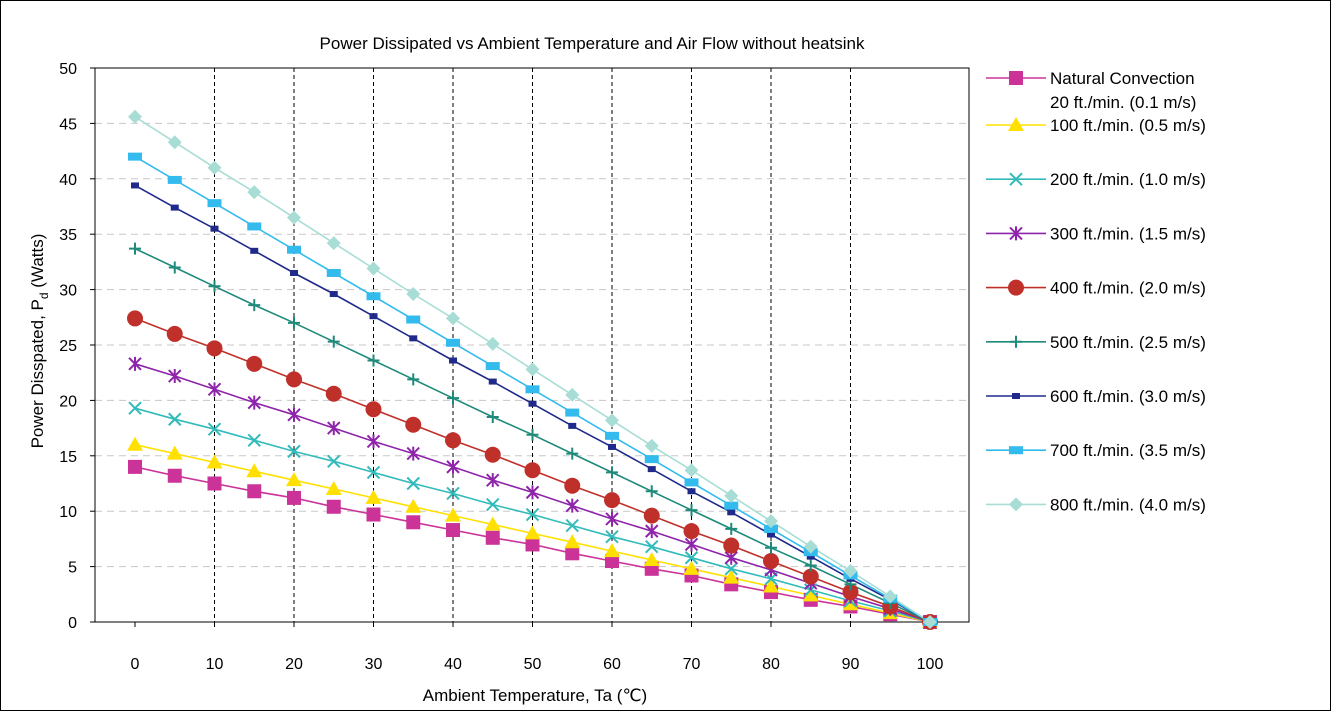  What do you see at coordinates (612, 664) in the screenshot?
I see `x-tick-label-60: 60` at bounding box center [612, 664].